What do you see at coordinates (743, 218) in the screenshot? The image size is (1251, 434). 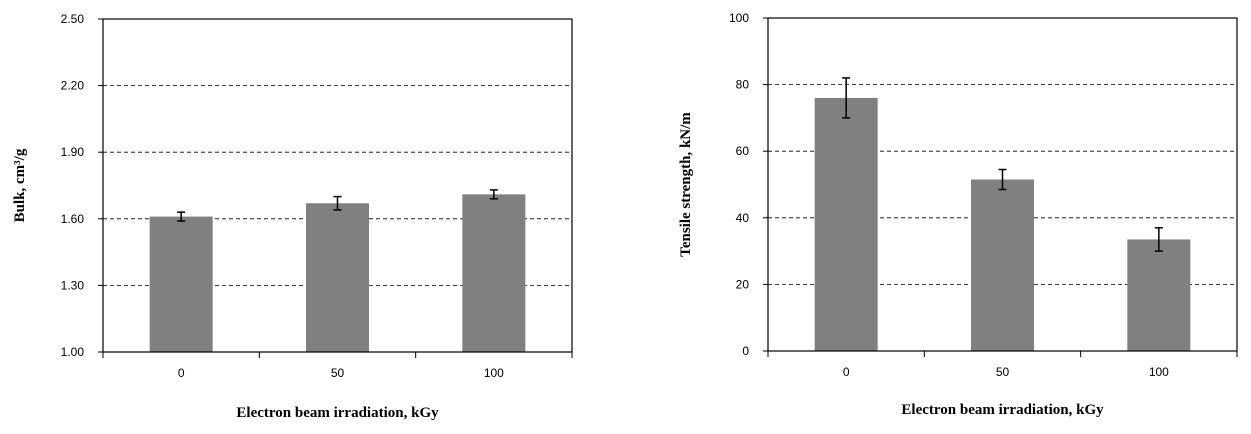 I see `y-tick-label: 40` at bounding box center [743, 218].